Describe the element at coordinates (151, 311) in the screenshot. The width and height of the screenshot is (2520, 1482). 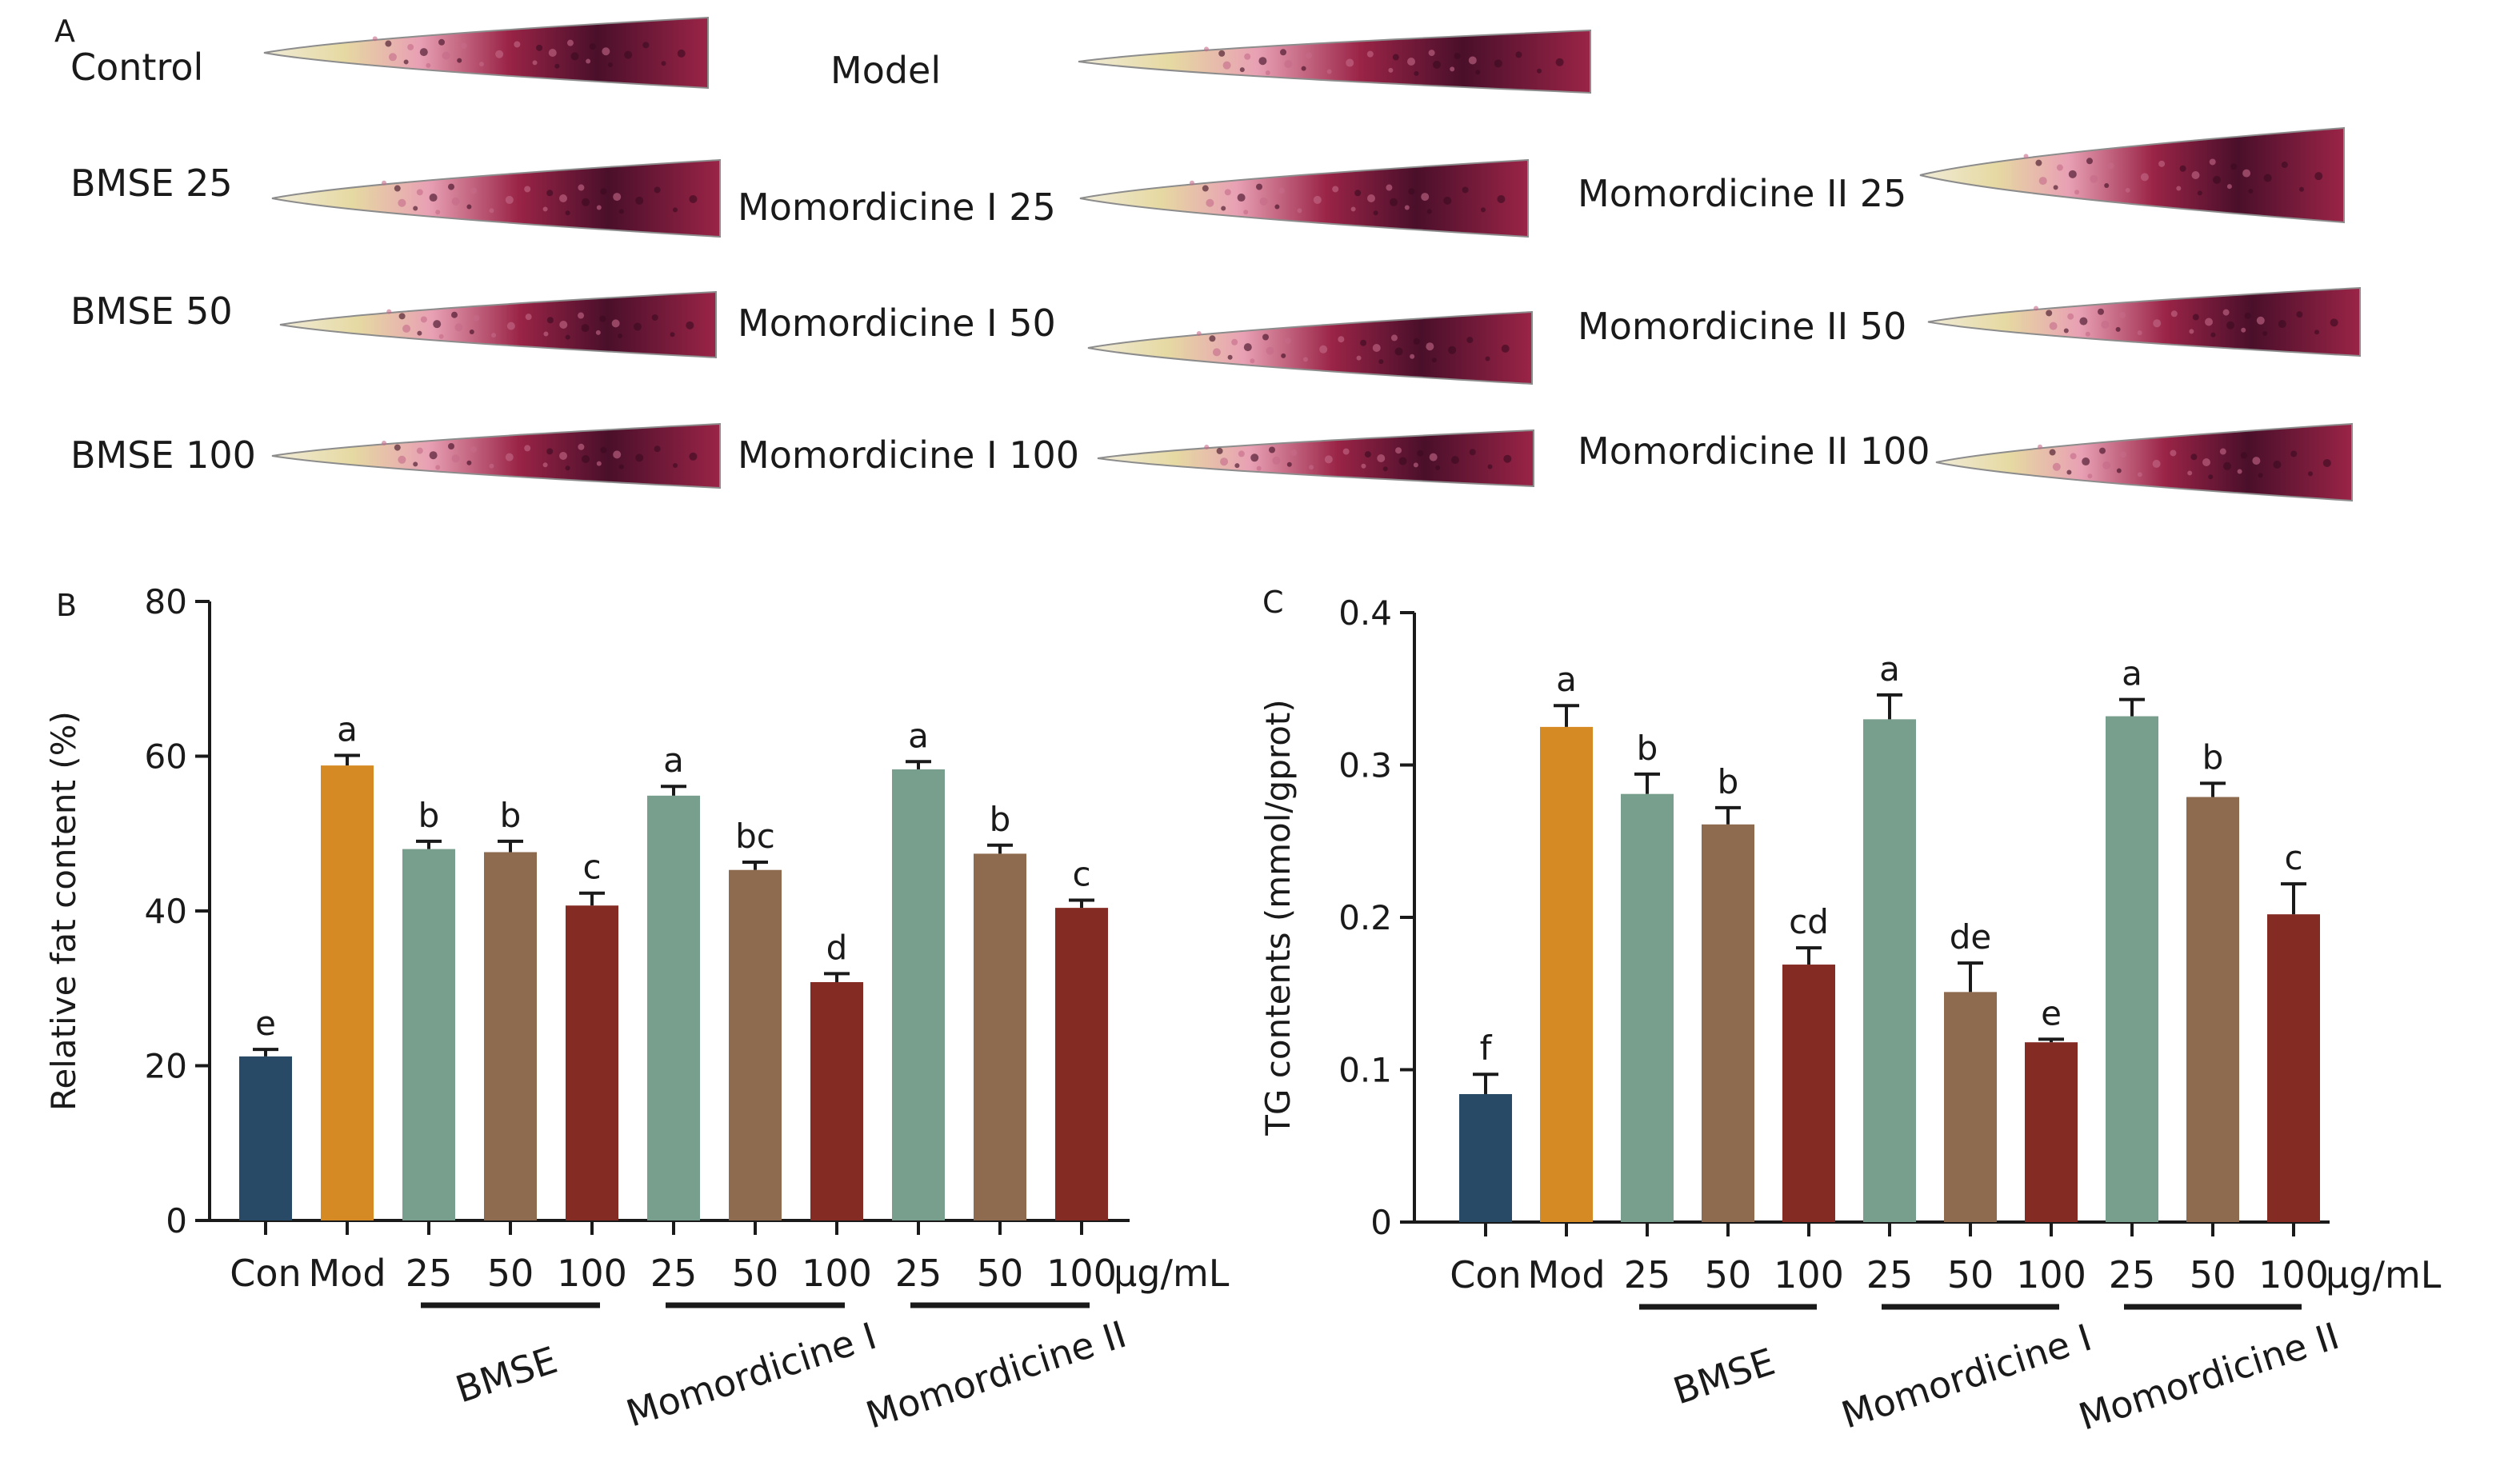
I see `worm-label: BMSE 50` at that location.